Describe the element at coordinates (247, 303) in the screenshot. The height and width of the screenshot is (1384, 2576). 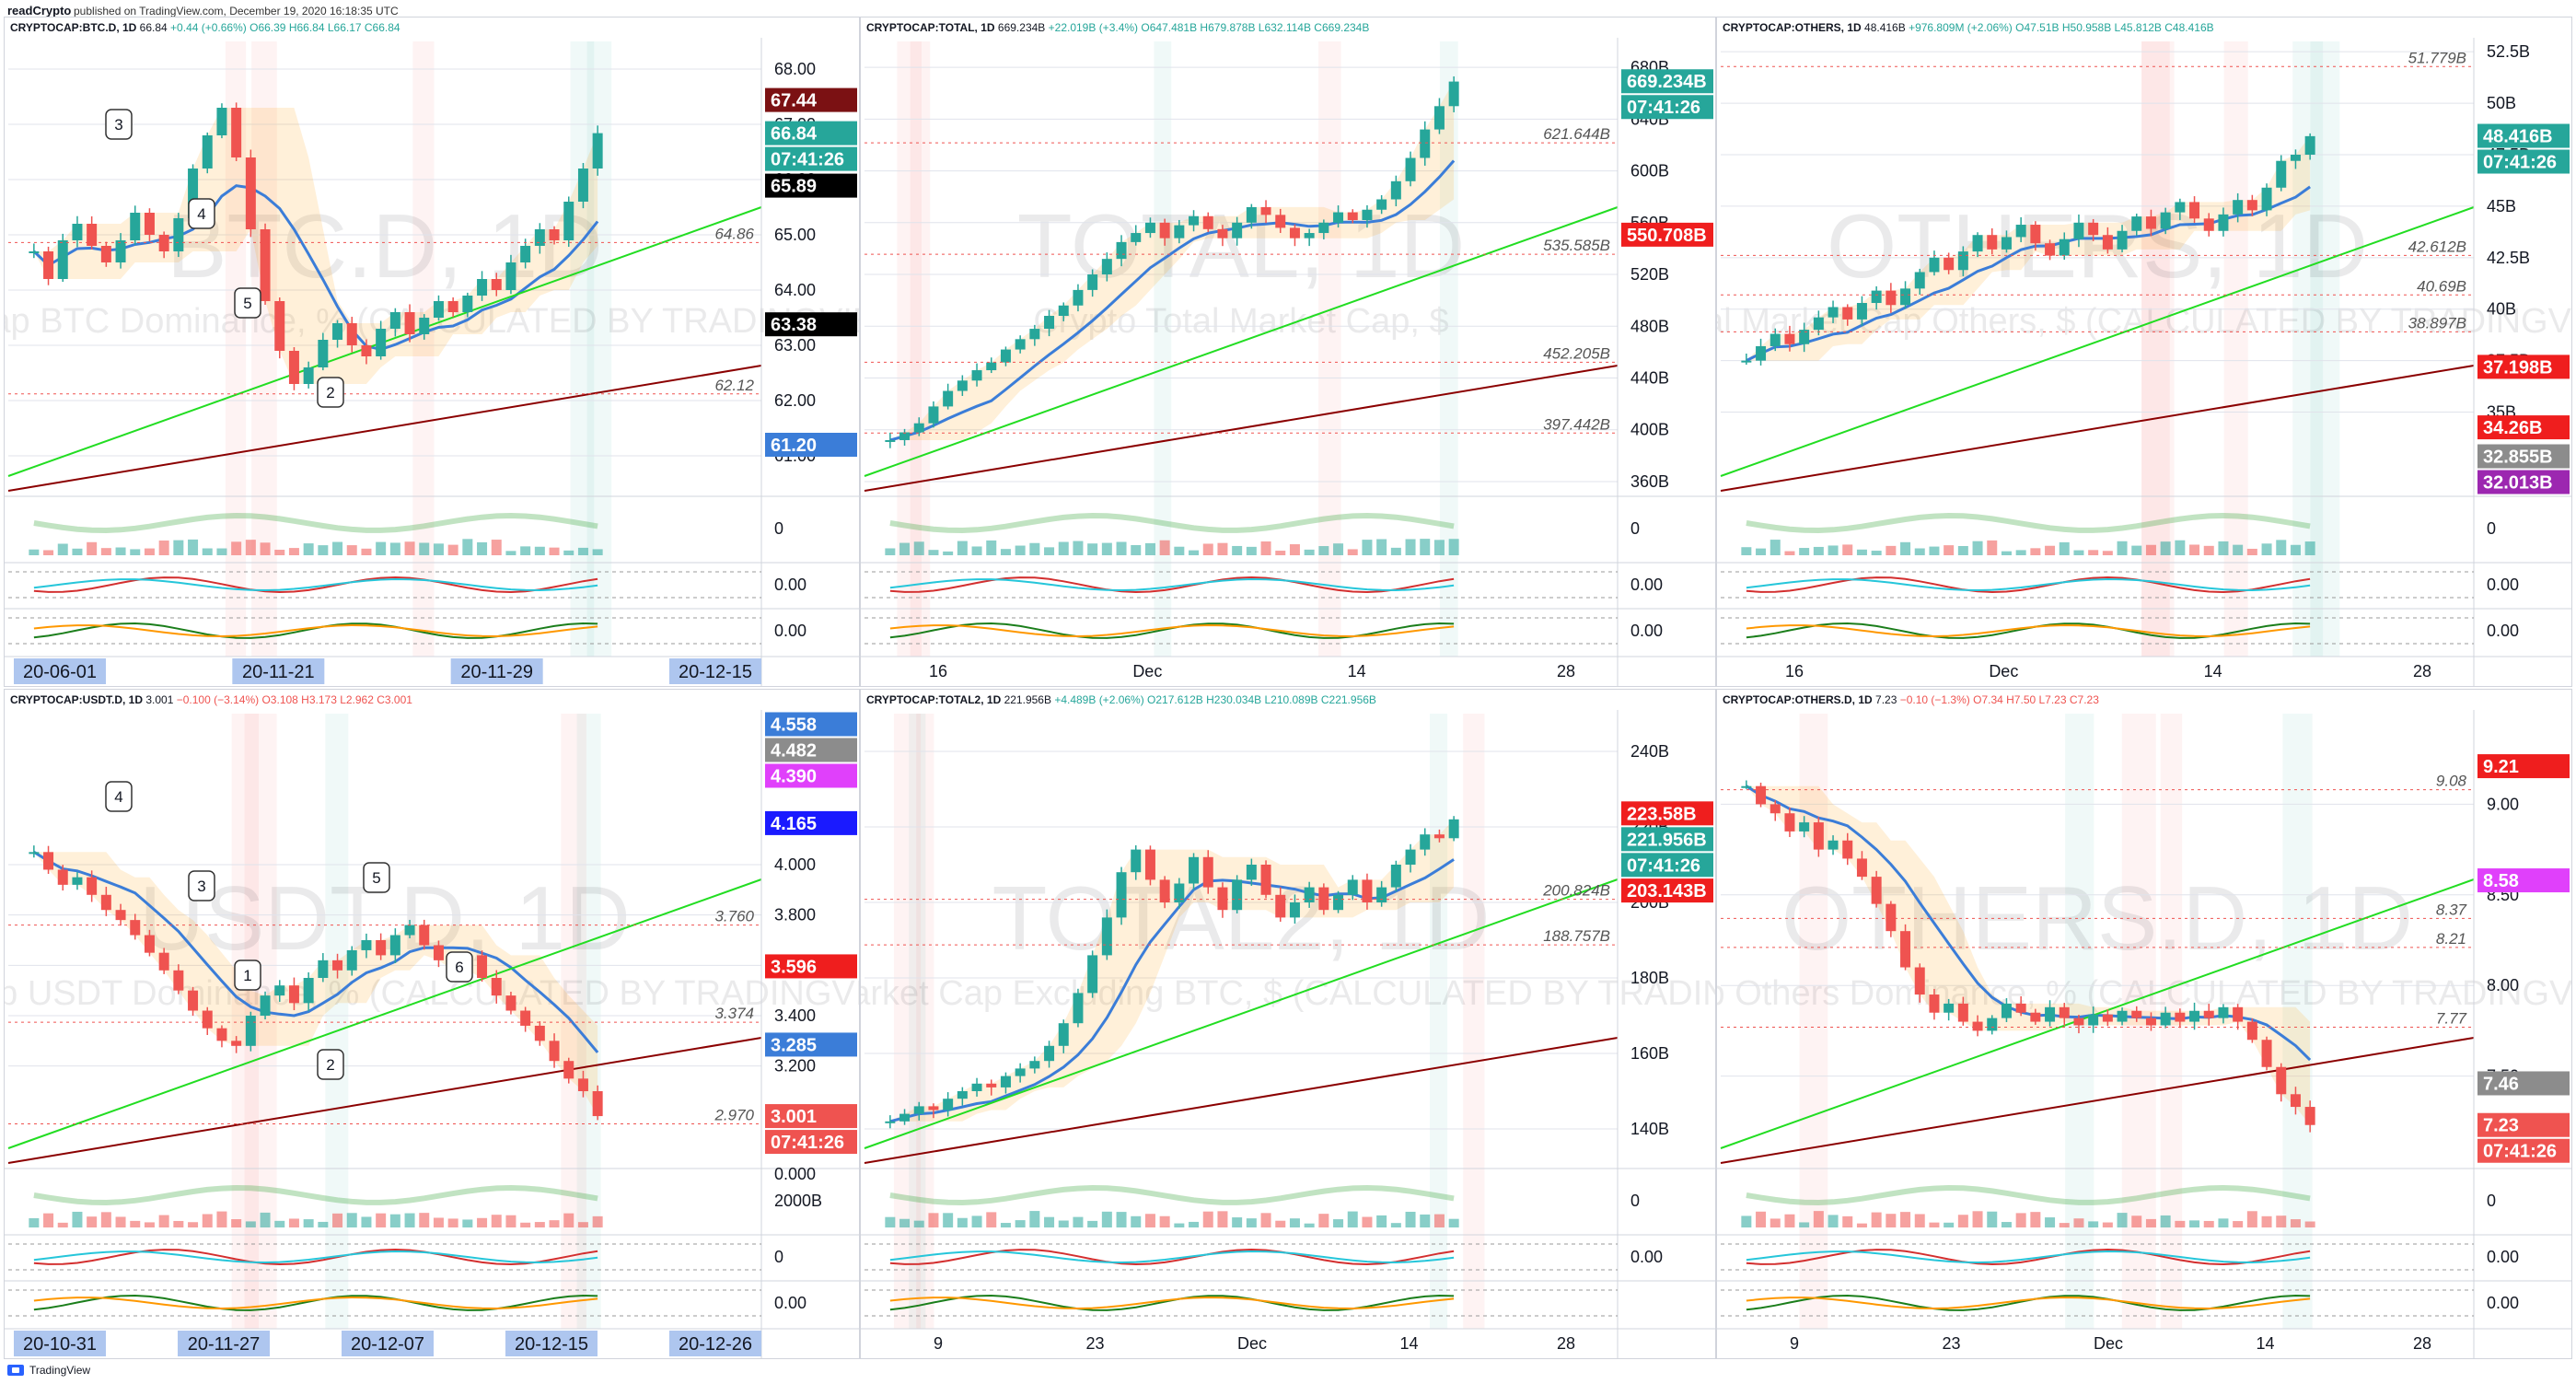
I see `wave-callout: 5` at that location.